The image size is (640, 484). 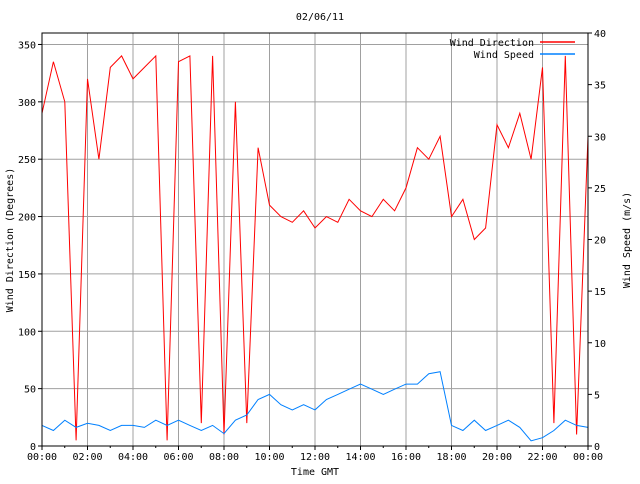 I want to click on chart-title: 02/06/11, so click(x=320, y=17).